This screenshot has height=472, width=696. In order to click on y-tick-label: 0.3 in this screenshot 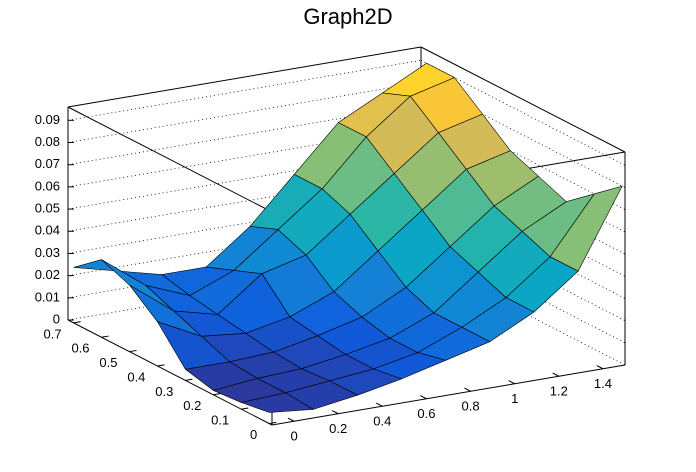, I will do `click(164, 391)`.